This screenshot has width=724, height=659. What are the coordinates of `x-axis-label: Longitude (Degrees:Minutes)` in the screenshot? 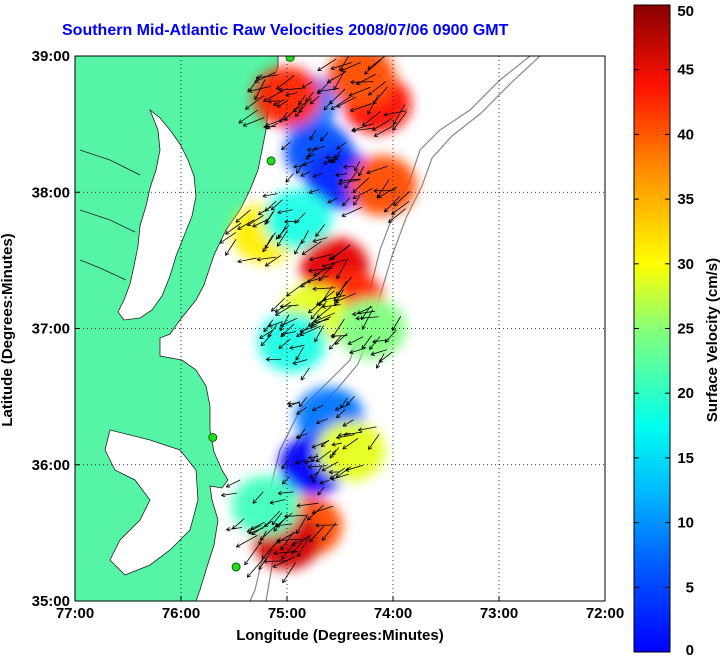 It's located at (340, 635).